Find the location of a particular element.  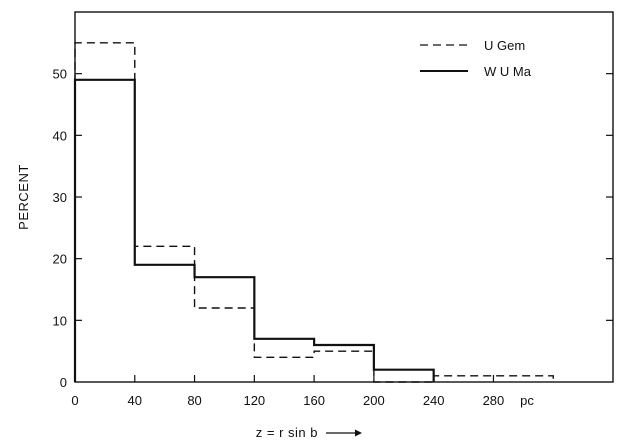

y-tick-label: 20 is located at coordinates (60, 259).